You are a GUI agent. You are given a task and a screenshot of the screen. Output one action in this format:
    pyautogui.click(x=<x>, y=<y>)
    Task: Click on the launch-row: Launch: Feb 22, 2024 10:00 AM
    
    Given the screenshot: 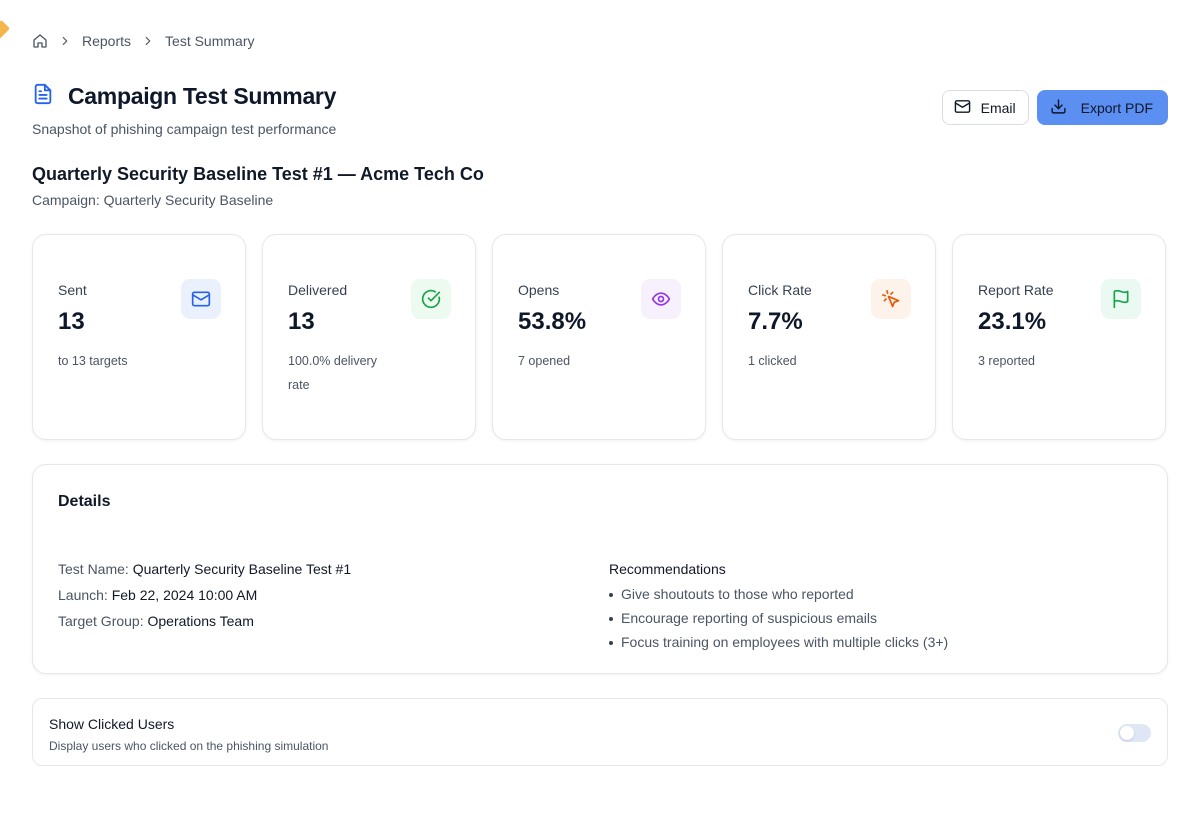 What is the action you would take?
    pyautogui.click(x=204, y=595)
    